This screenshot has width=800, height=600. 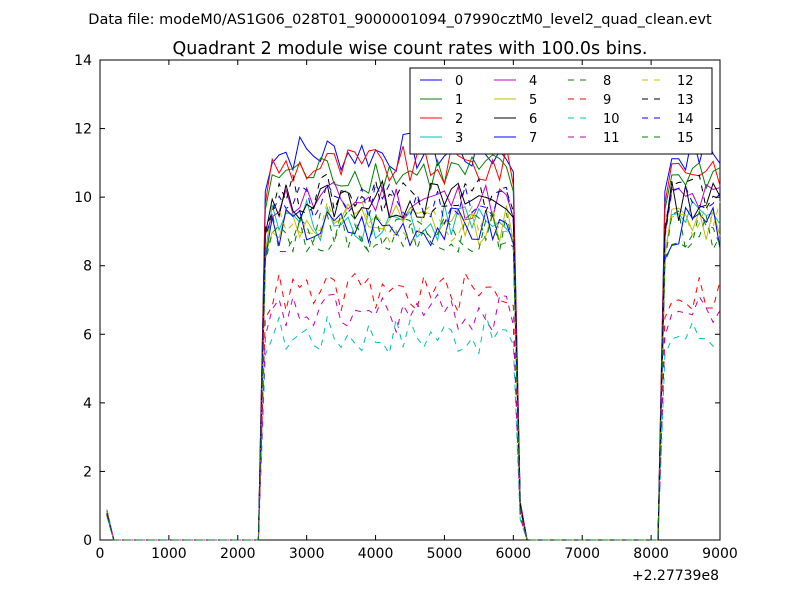 What do you see at coordinates (607, 81) in the screenshot?
I see `legend-label-8: 8` at bounding box center [607, 81].